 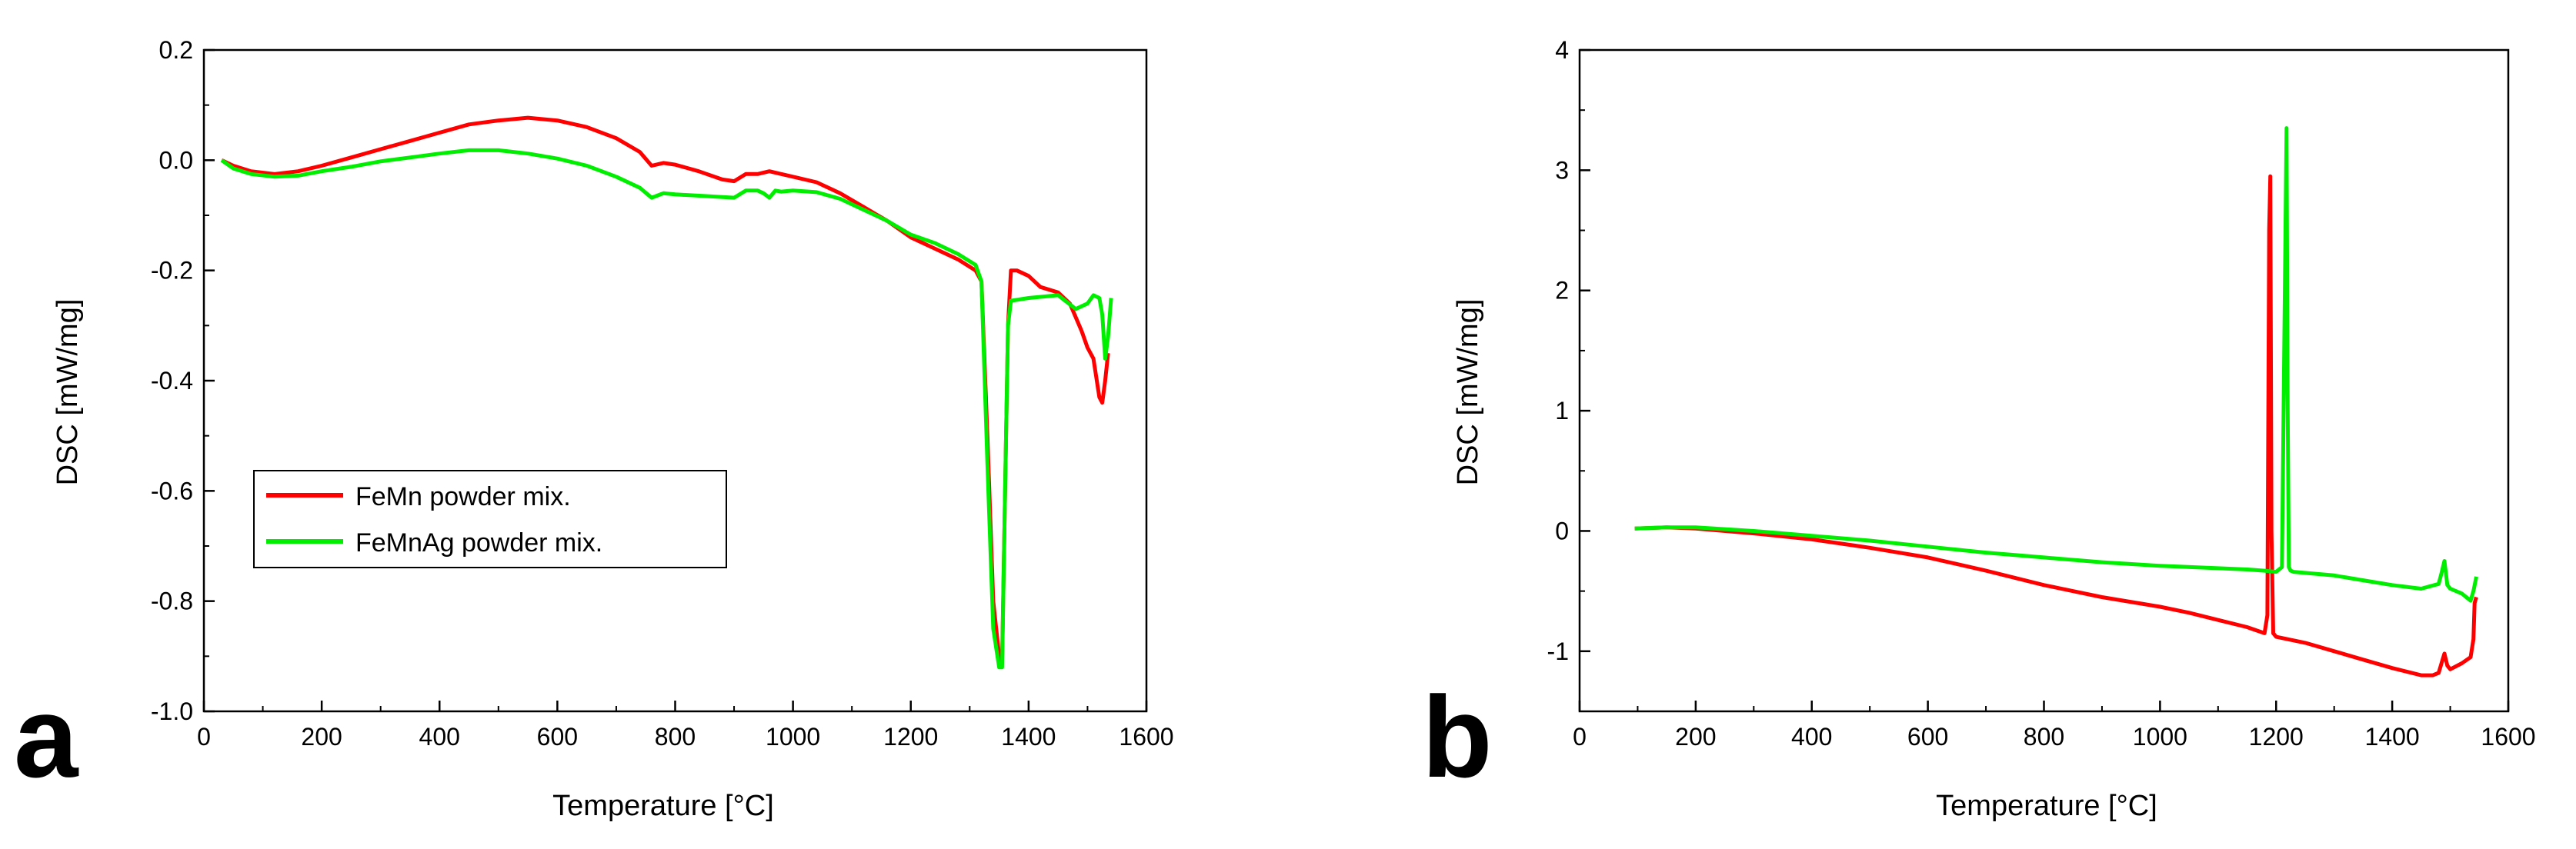 What do you see at coordinates (2392, 737) in the screenshot?
I see `x-tick-label-b: 1400` at bounding box center [2392, 737].